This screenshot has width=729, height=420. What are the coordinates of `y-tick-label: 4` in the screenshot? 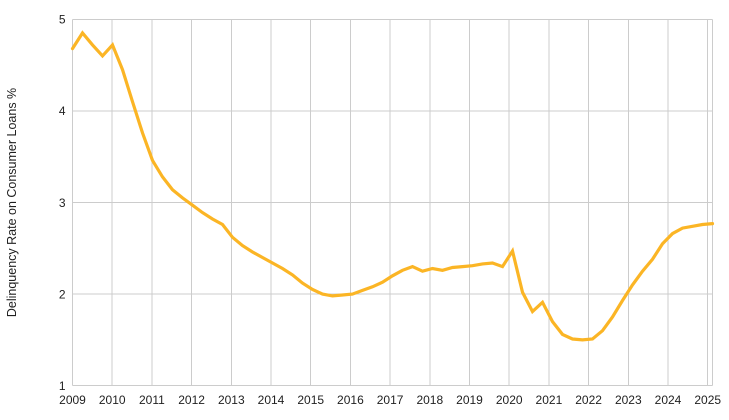 It's located at (62, 111).